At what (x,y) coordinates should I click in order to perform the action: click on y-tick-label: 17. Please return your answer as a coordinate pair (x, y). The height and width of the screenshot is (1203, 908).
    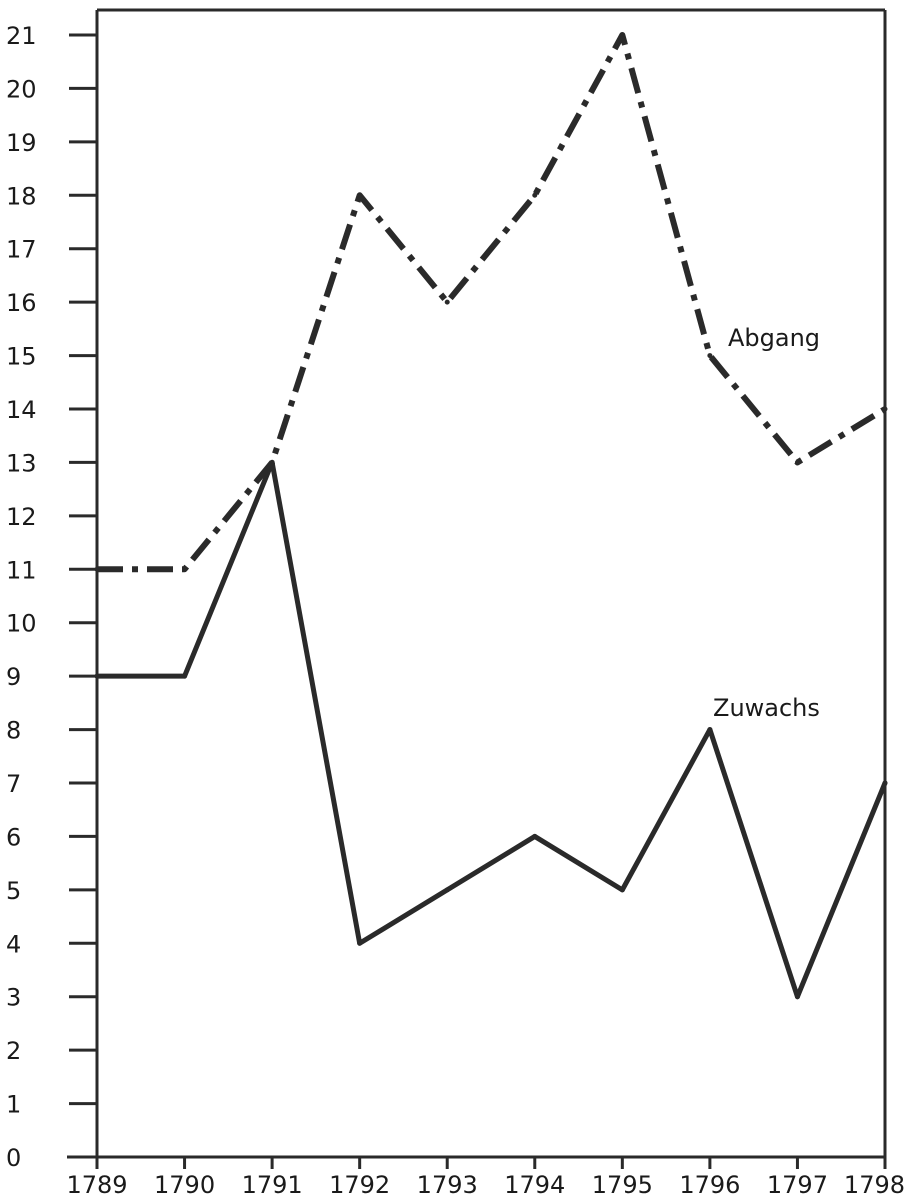
    Looking at the image, I should click on (21, 250).